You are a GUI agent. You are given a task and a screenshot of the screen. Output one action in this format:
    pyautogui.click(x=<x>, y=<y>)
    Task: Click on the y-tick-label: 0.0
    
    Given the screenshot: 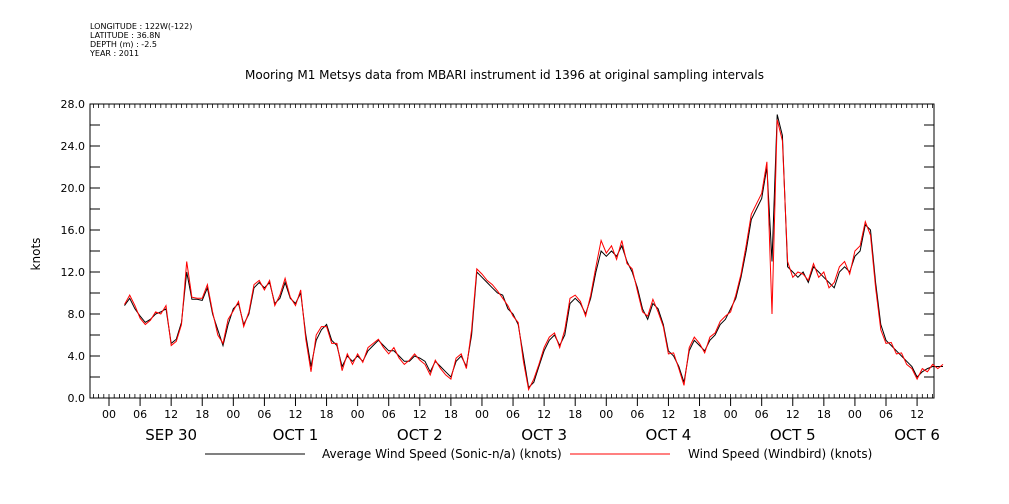 What is the action you would take?
    pyautogui.click(x=77, y=398)
    